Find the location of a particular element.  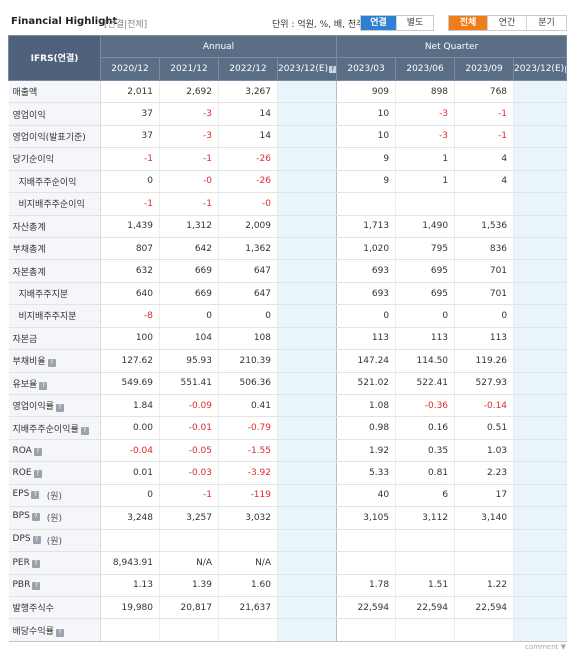

value-cell: 113 is located at coordinates (366, 339).